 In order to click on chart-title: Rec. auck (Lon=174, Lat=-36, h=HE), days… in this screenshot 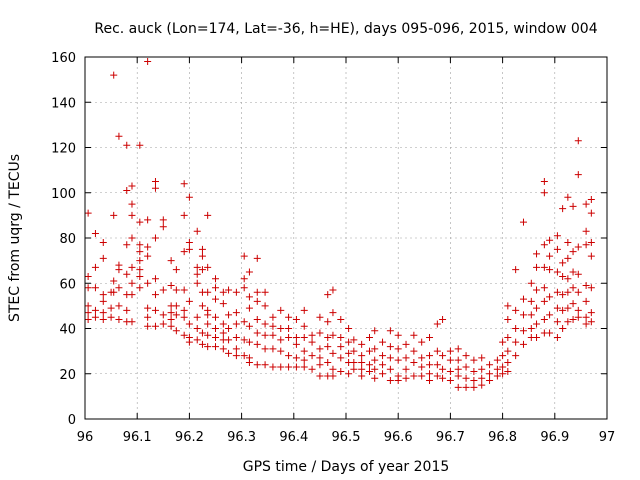, I will do `click(345, 29)`.